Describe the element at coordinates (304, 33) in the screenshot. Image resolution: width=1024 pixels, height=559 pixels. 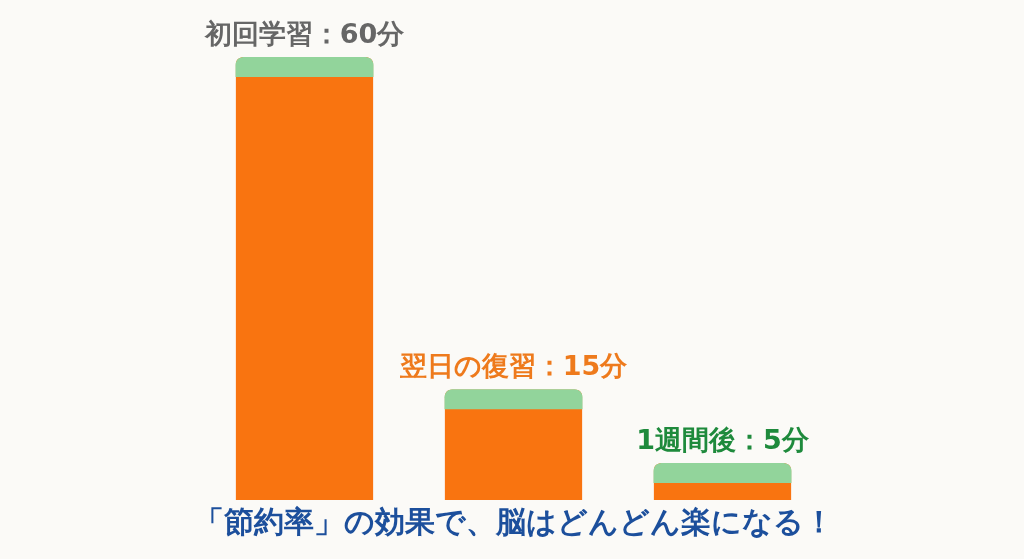
I see `data-label: 初回学習：60分` at that location.